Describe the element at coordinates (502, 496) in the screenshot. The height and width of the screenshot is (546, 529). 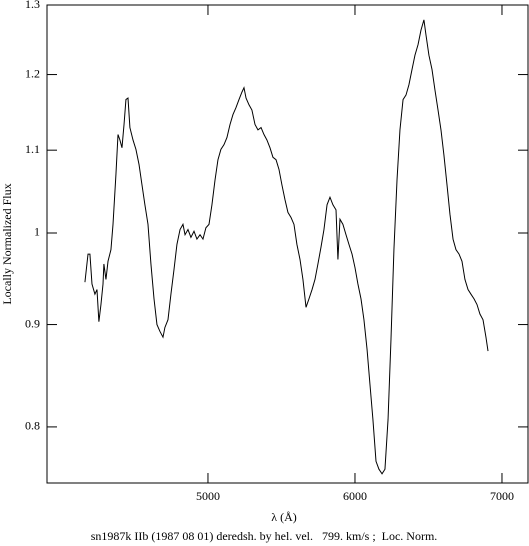
I see `x-tick-label: 7000` at that location.